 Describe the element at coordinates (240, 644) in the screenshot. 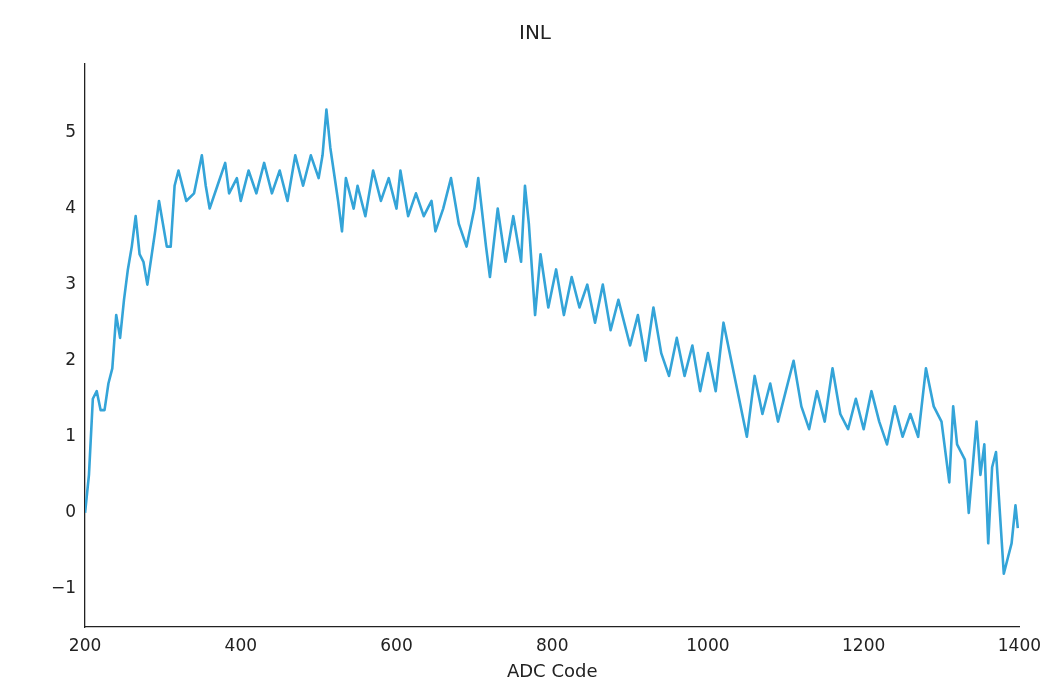

I see `x-tick-label: 400` at that location.